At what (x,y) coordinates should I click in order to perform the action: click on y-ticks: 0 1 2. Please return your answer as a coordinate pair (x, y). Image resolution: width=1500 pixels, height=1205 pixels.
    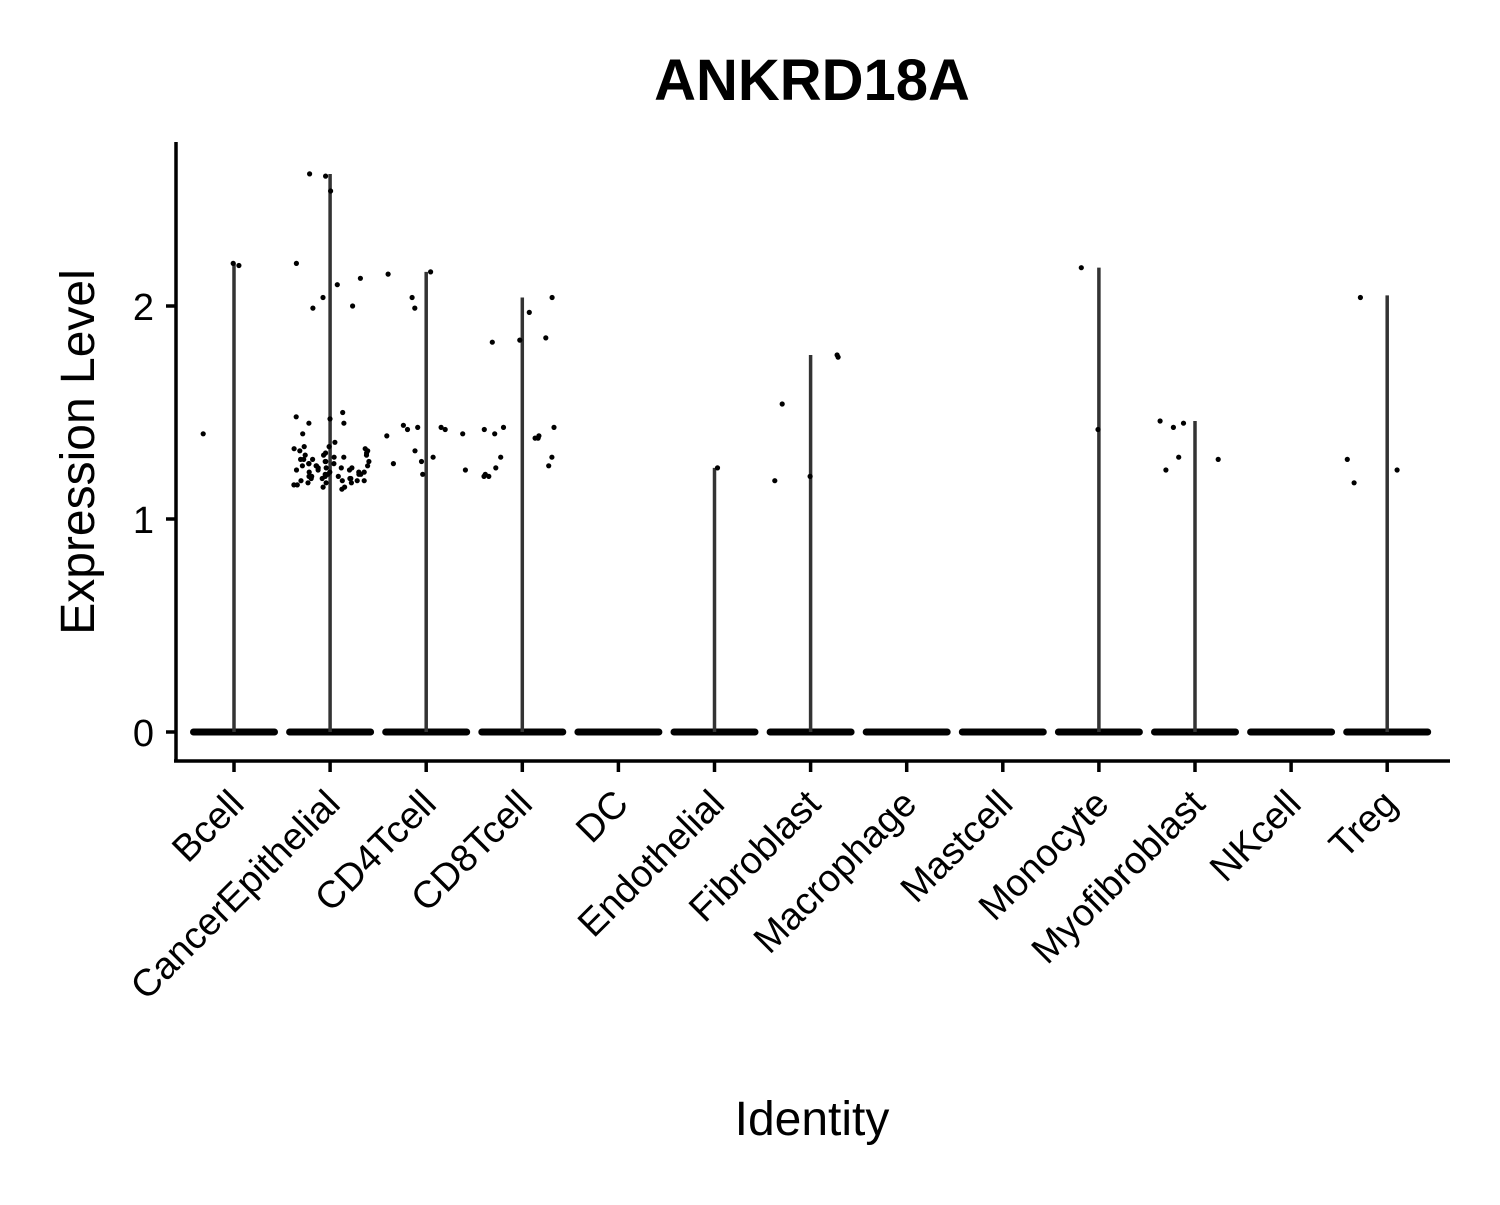
    Looking at the image, I should click on (154, 521).